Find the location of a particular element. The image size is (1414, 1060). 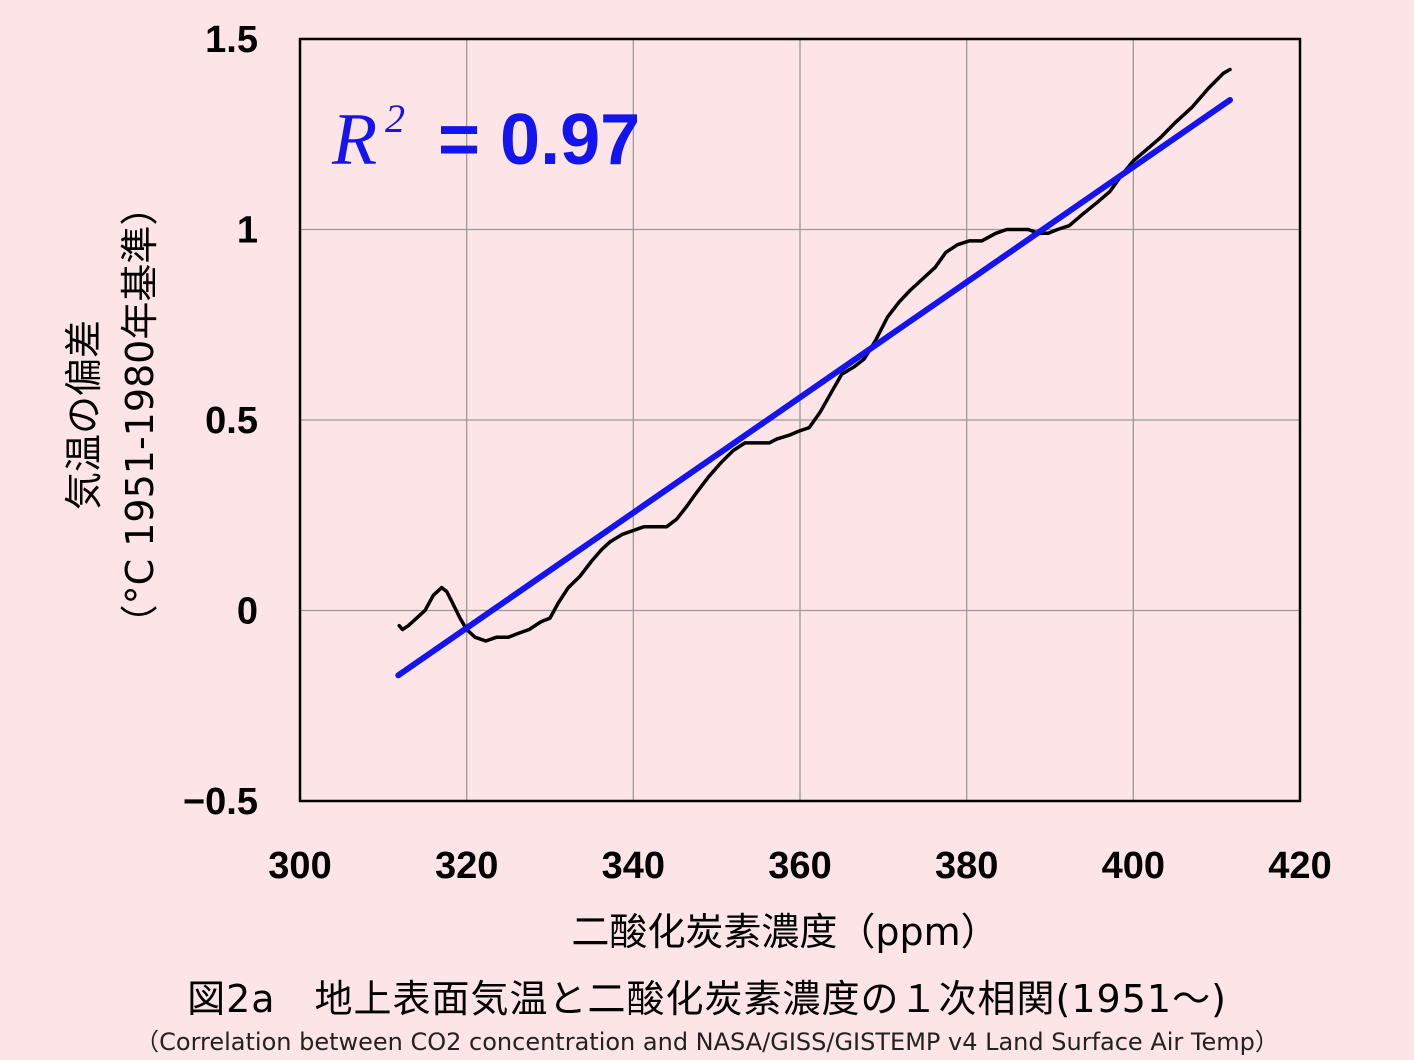

x-tick-label: 380 is located at coordinates (966, 866).